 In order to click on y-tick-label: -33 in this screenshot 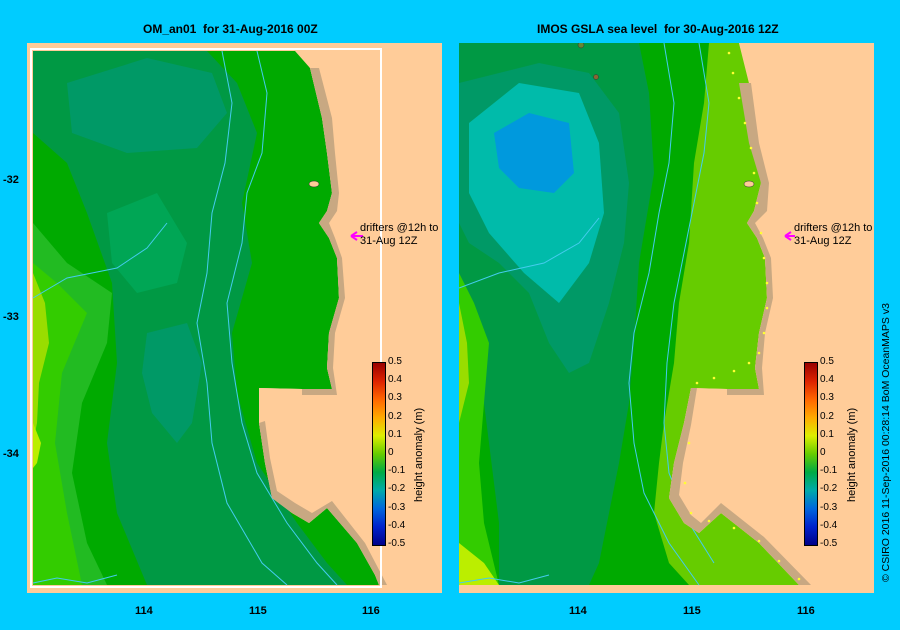, I will do `click(11, 317)`.